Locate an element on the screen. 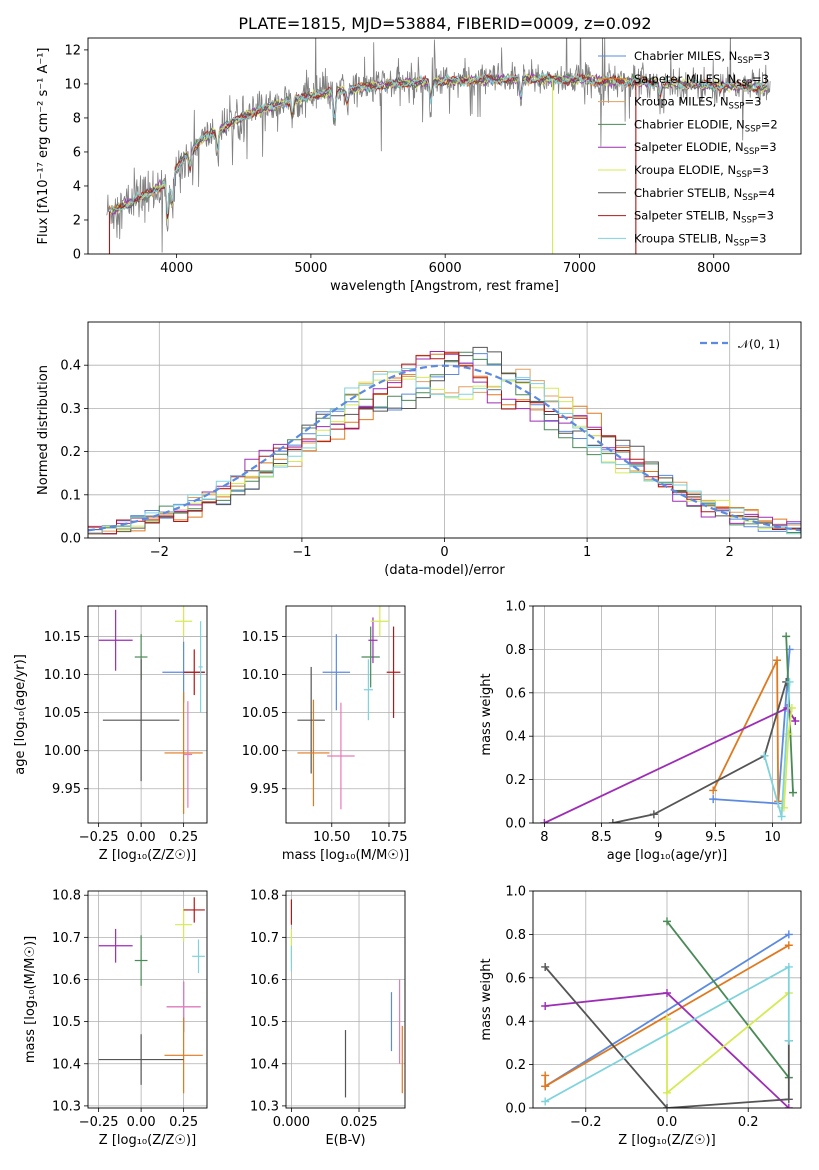  legend-label: Chabrier STELIB, NSSP=4 is located at coordinates (704, 194).